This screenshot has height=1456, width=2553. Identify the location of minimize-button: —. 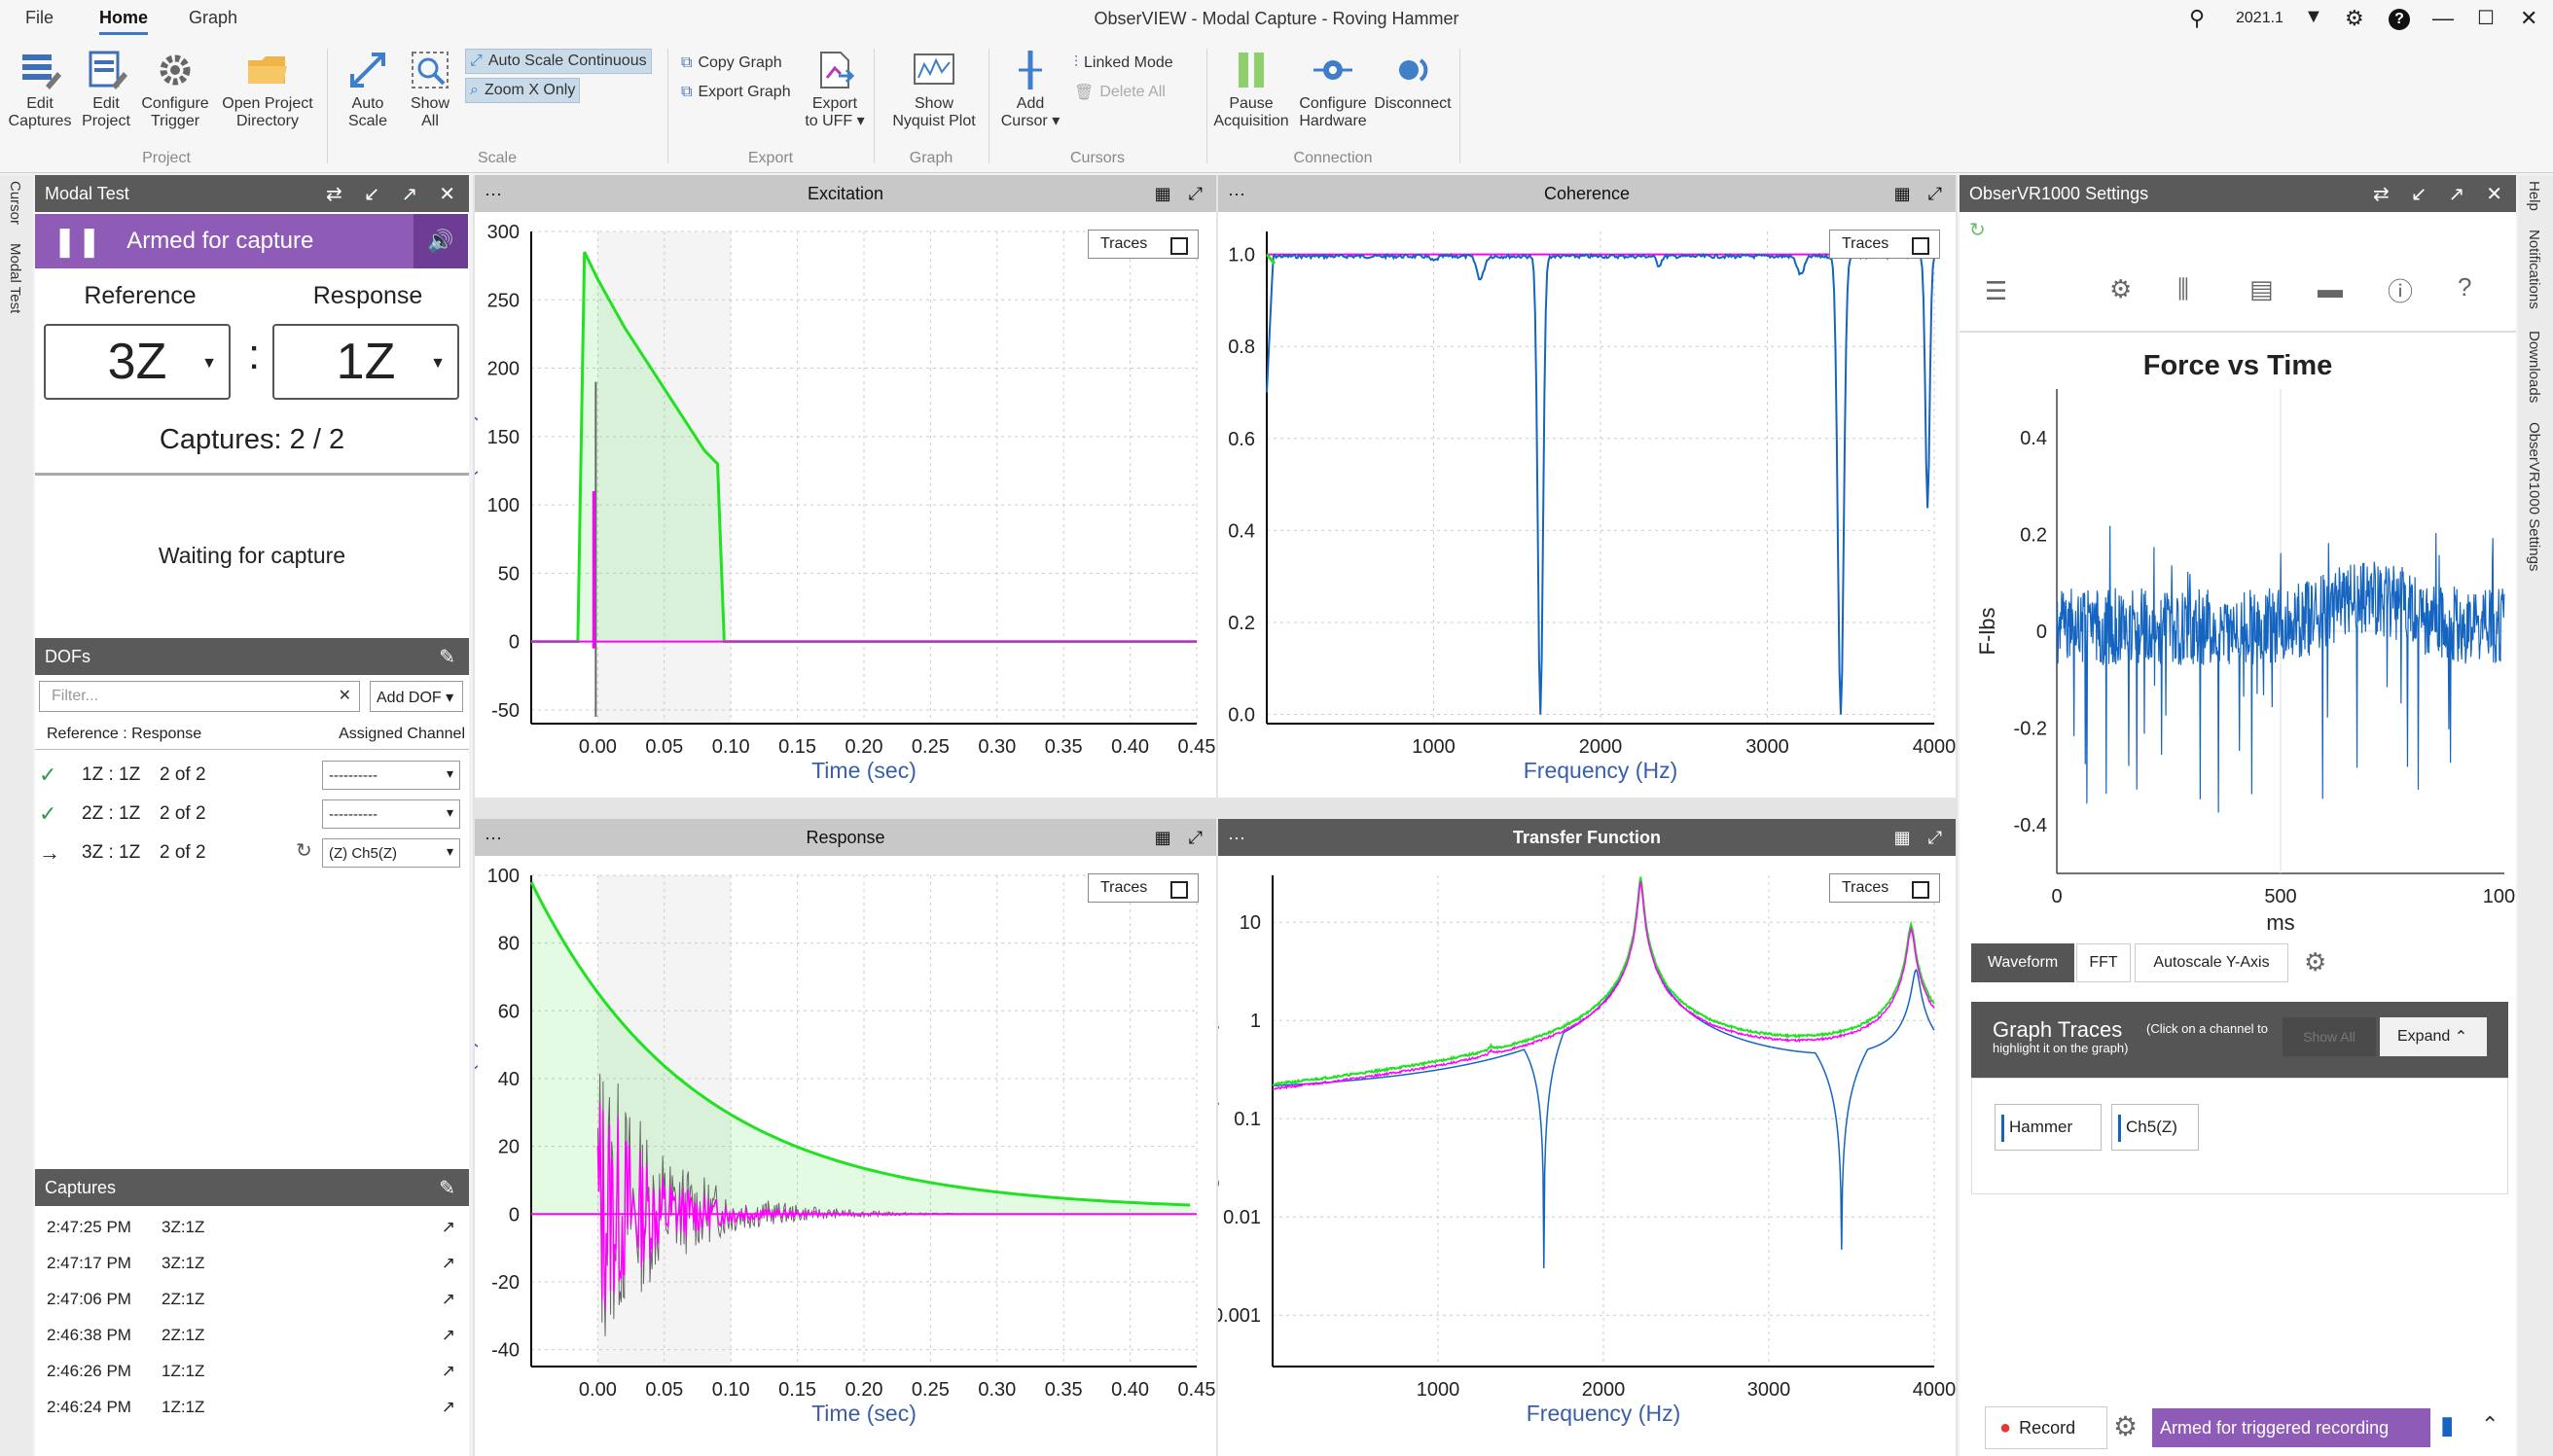
(2443, 18).